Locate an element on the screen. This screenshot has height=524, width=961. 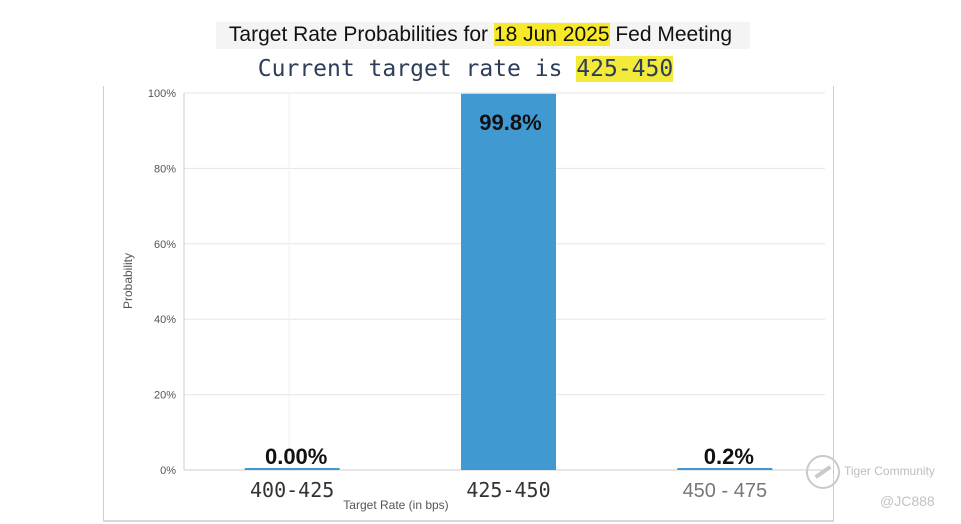
x-category-label: 425-450 is located at coordinates (508, 490).